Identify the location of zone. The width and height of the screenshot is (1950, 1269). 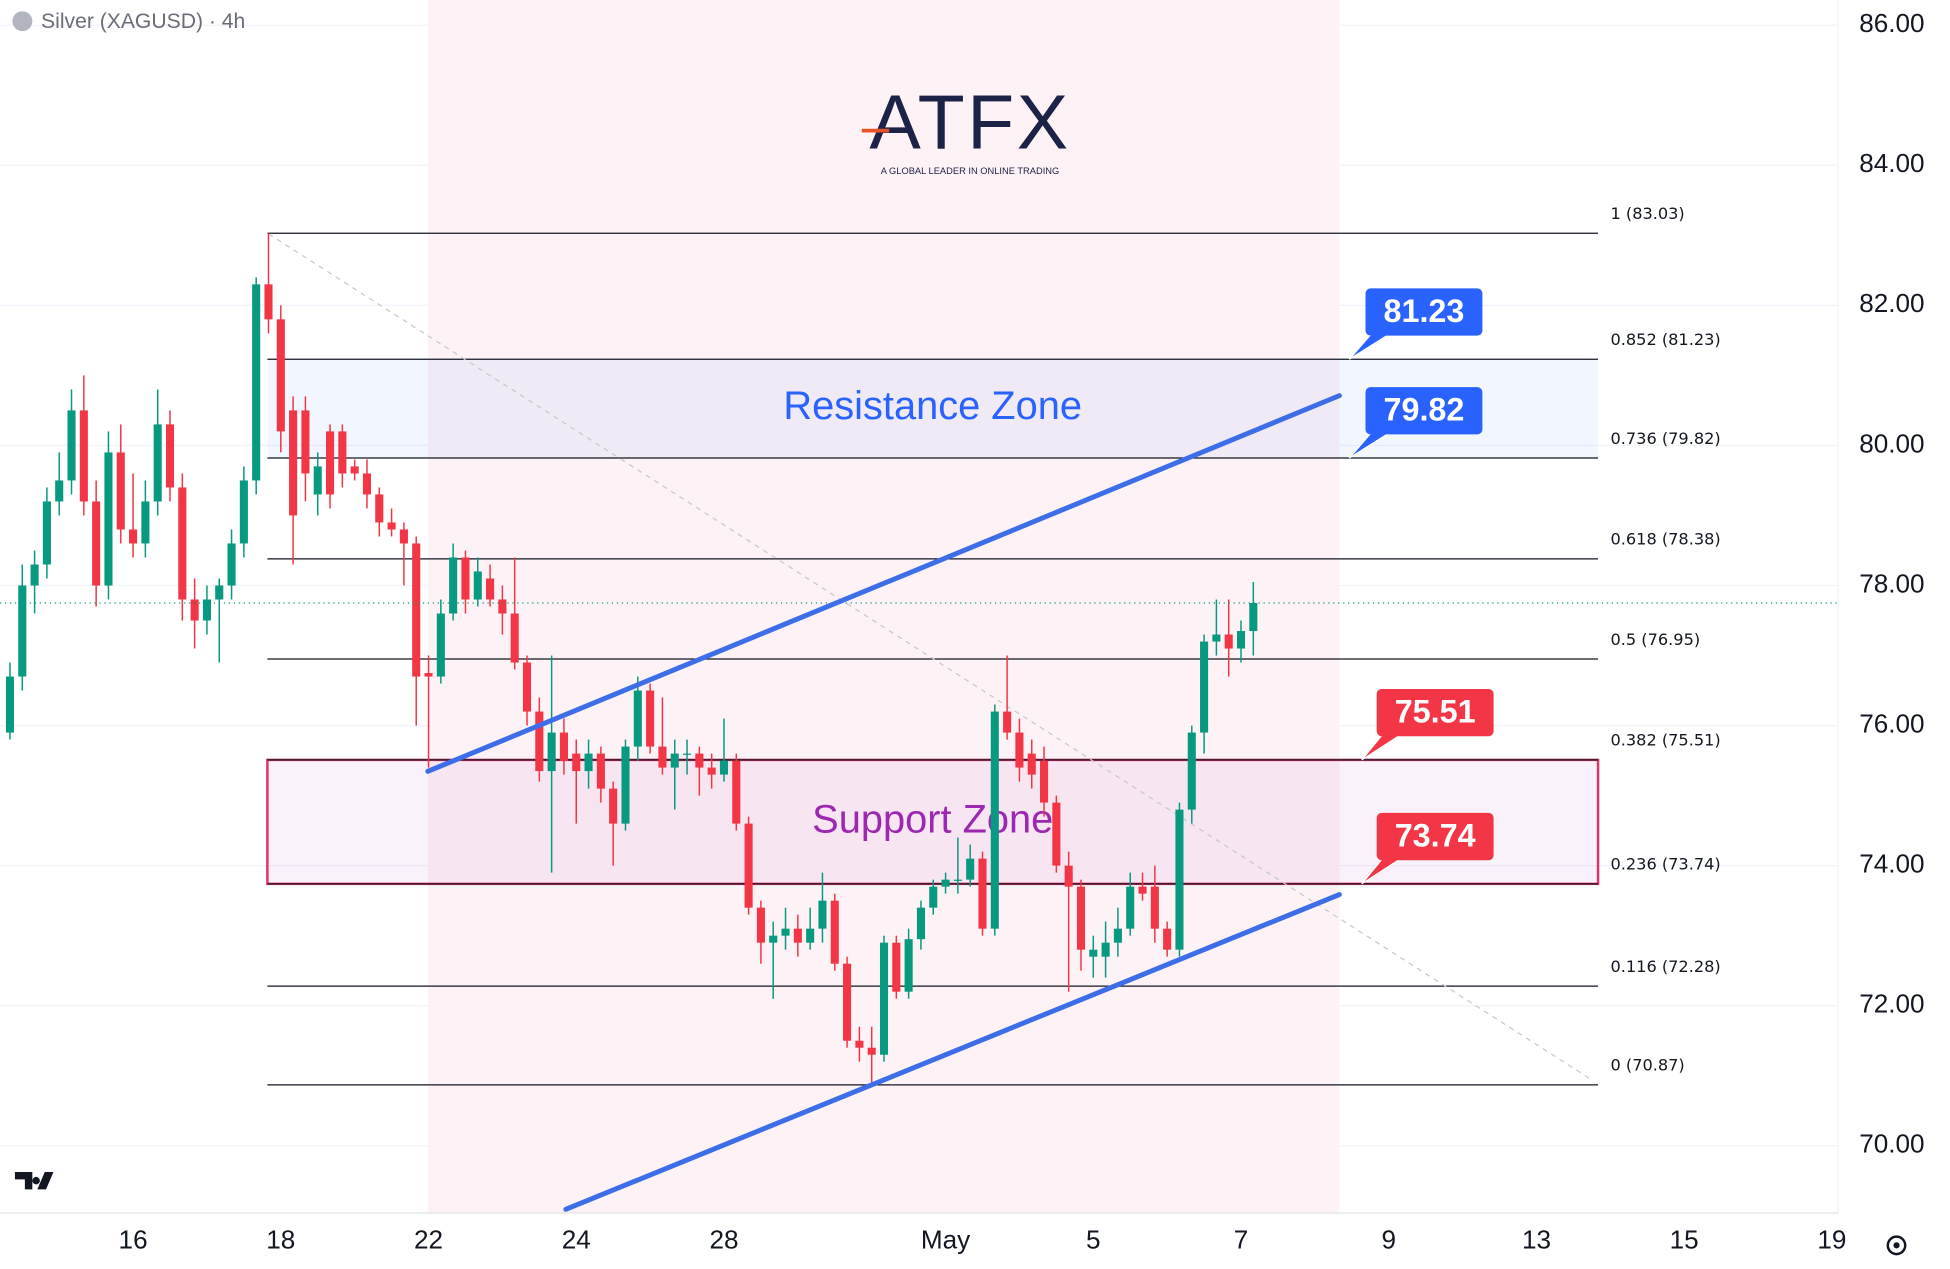
(933, 822).